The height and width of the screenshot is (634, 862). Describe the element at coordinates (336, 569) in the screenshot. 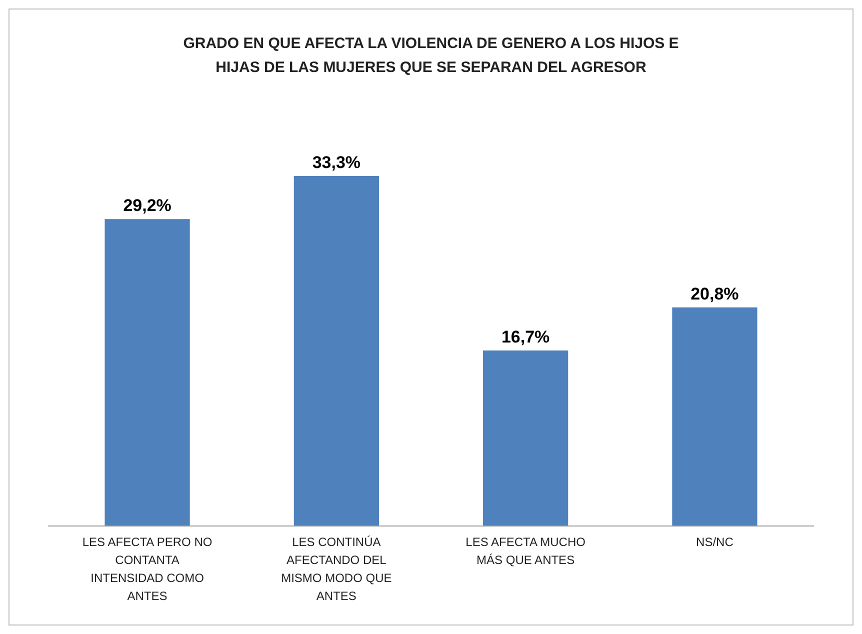

I see `x-tick-label: LES CONTINÚA AFECTANDO DEL MISMO MODO QUE ANTES` at that location.